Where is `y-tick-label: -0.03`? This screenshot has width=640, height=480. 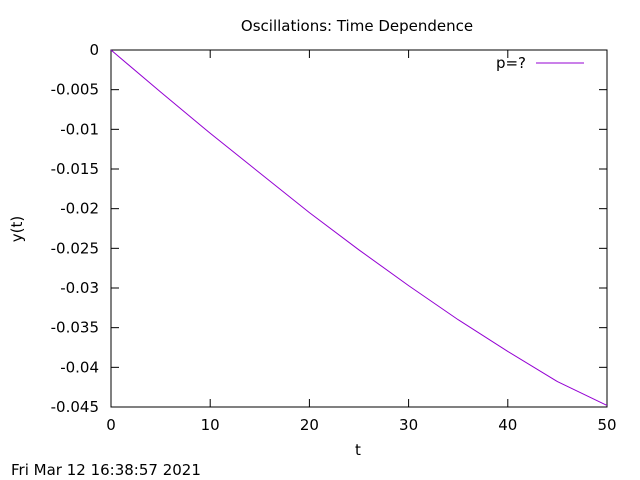
y-tick-label: -0.03 is located at coordinates (79, 288).